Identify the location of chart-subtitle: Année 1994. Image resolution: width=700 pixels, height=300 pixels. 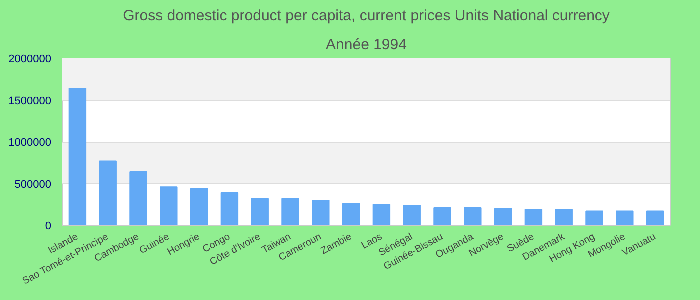
(366, 45).